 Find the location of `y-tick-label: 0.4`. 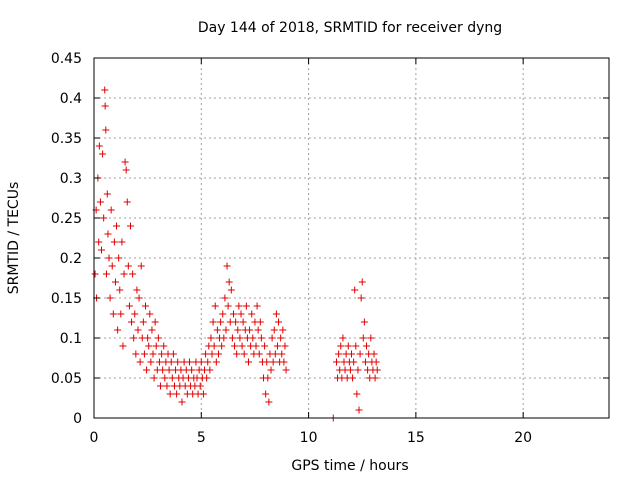

y-tick-label: 0.4 is located at coordinates (71, 99).